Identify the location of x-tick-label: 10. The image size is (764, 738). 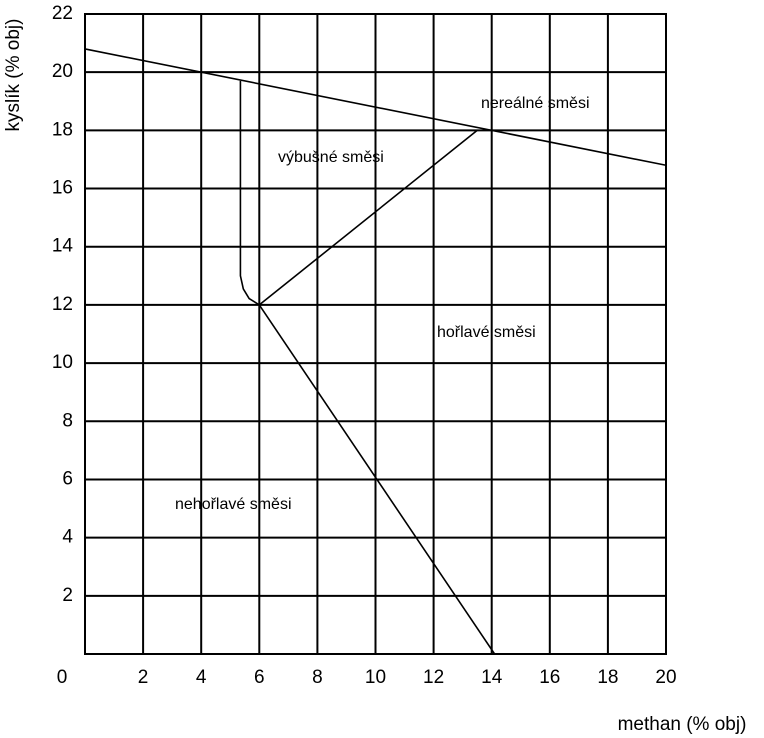
(375, 677).